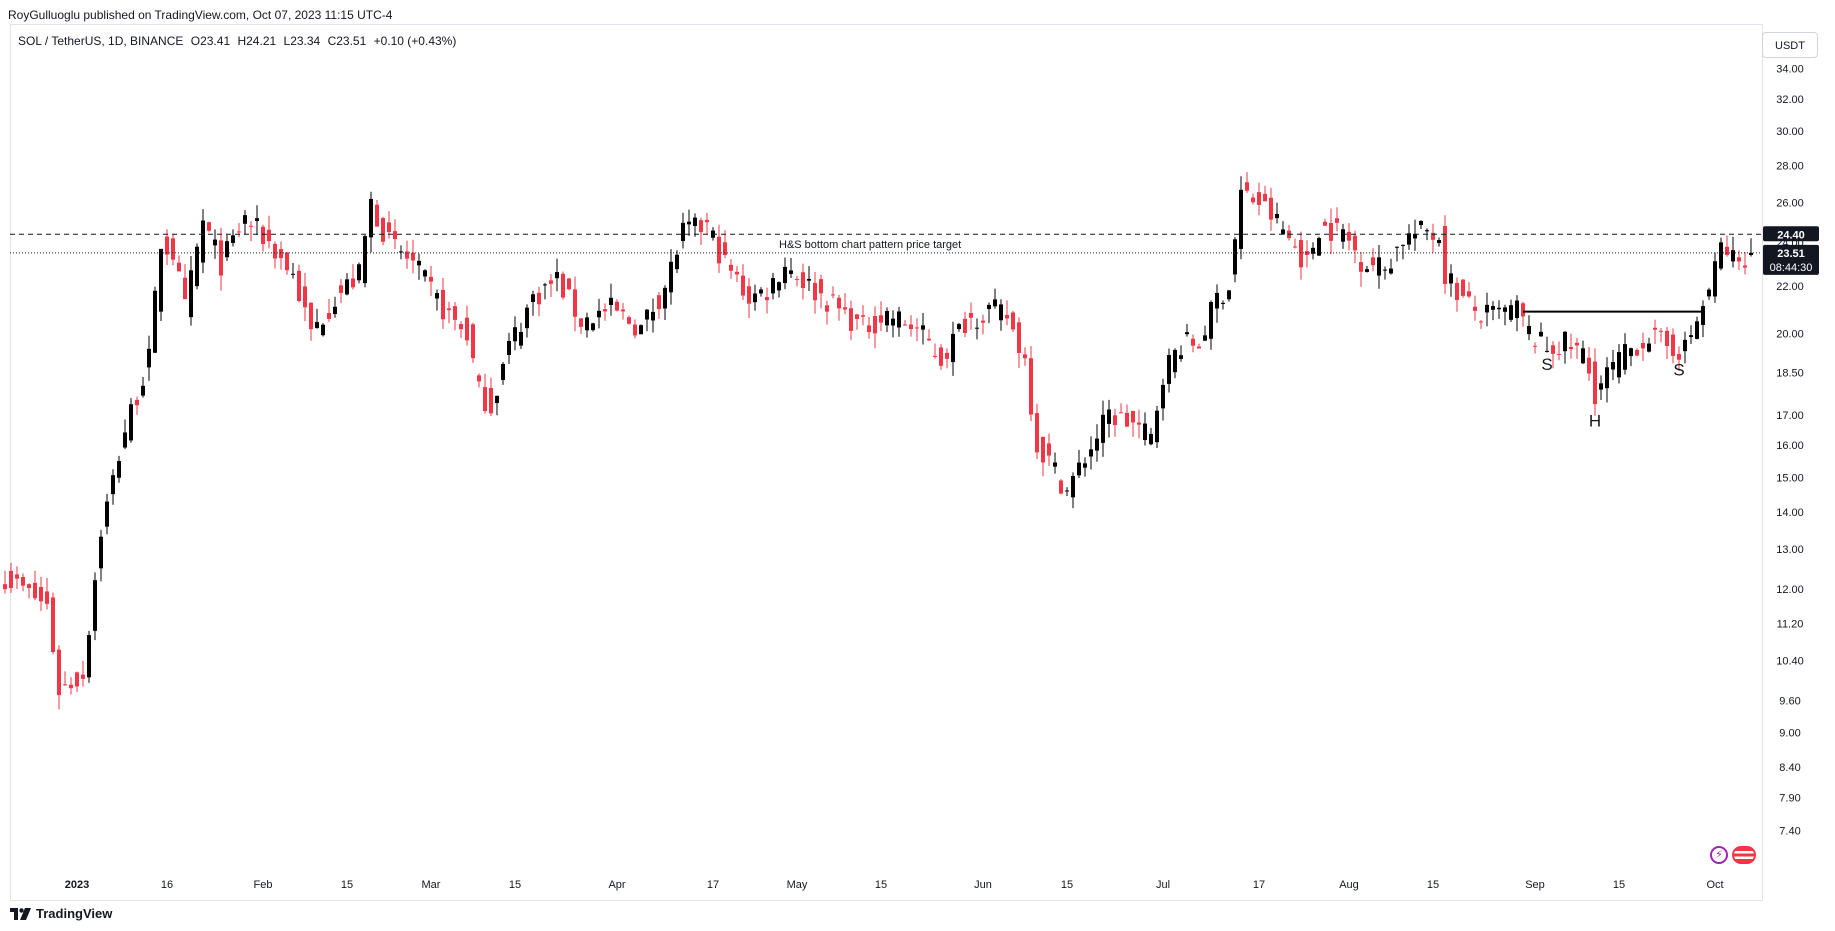 This screenshot has width=1835, height=931. What do you see at coordinates (1791, 234) in the screenshot?
I see `price-level-tag: 24.40` at bounding box center [1791, 234].